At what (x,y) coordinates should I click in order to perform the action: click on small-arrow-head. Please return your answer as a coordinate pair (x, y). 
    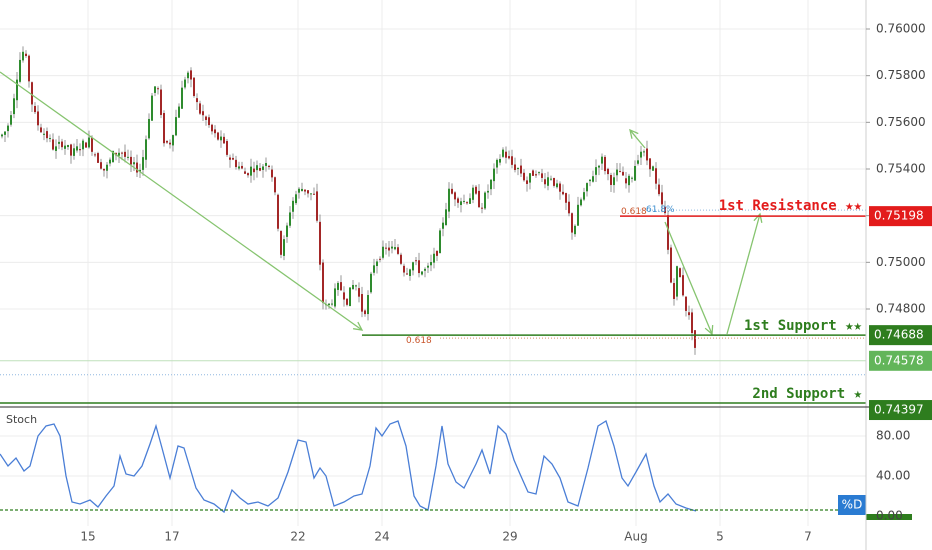
    Looking at the image, I should click on (634, 133).